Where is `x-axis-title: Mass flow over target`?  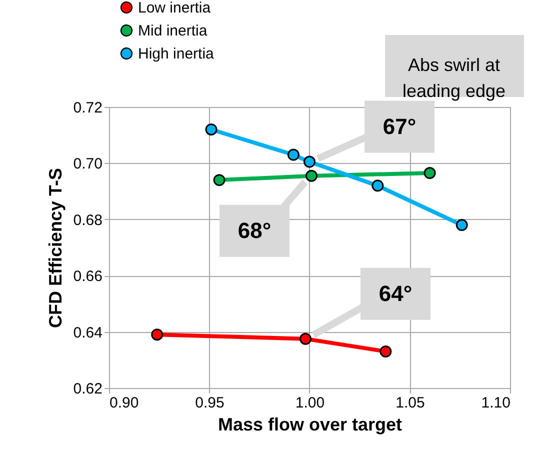
x-axis-title: Mass flow over target is located at coordinates (310, 424).